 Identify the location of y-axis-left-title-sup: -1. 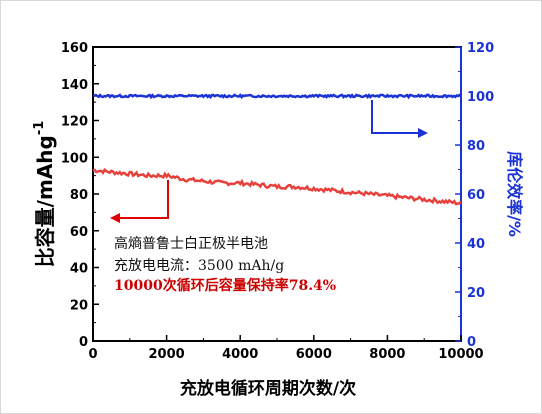
(39, 128).